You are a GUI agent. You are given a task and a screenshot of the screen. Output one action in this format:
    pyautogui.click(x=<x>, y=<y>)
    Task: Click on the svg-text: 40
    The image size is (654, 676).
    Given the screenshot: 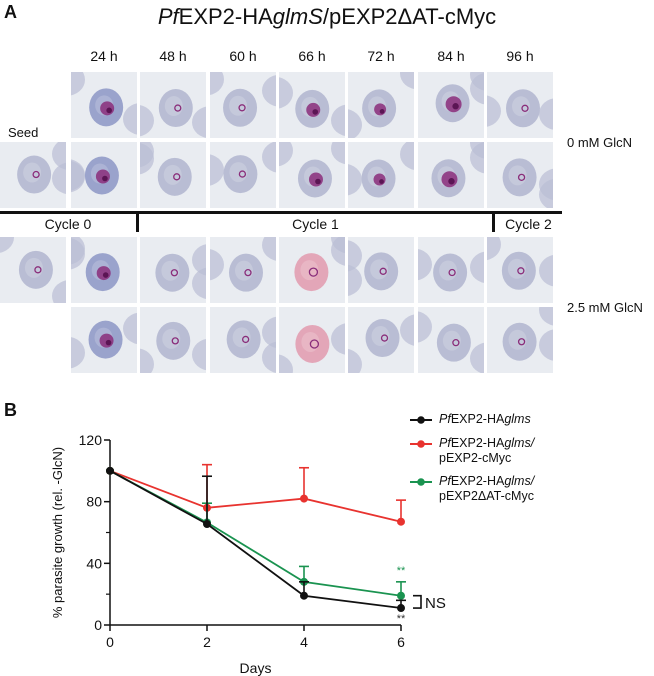 What is the action you would take?
    pyautogui.click(x=94, y=563)
    